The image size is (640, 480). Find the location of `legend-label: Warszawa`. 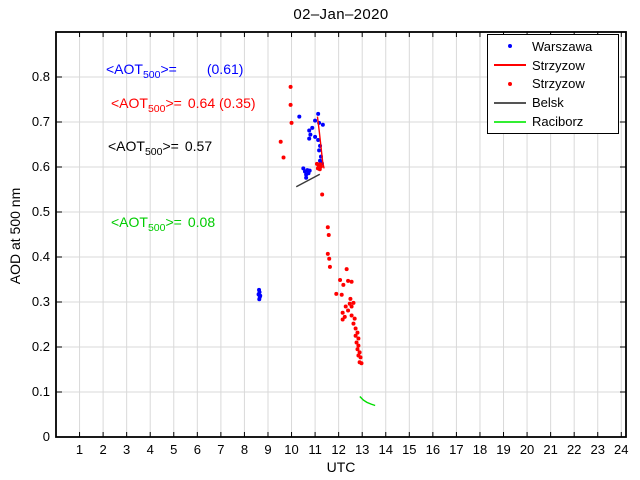

legend-label: Warszawa is located at coordinates (562, 46).